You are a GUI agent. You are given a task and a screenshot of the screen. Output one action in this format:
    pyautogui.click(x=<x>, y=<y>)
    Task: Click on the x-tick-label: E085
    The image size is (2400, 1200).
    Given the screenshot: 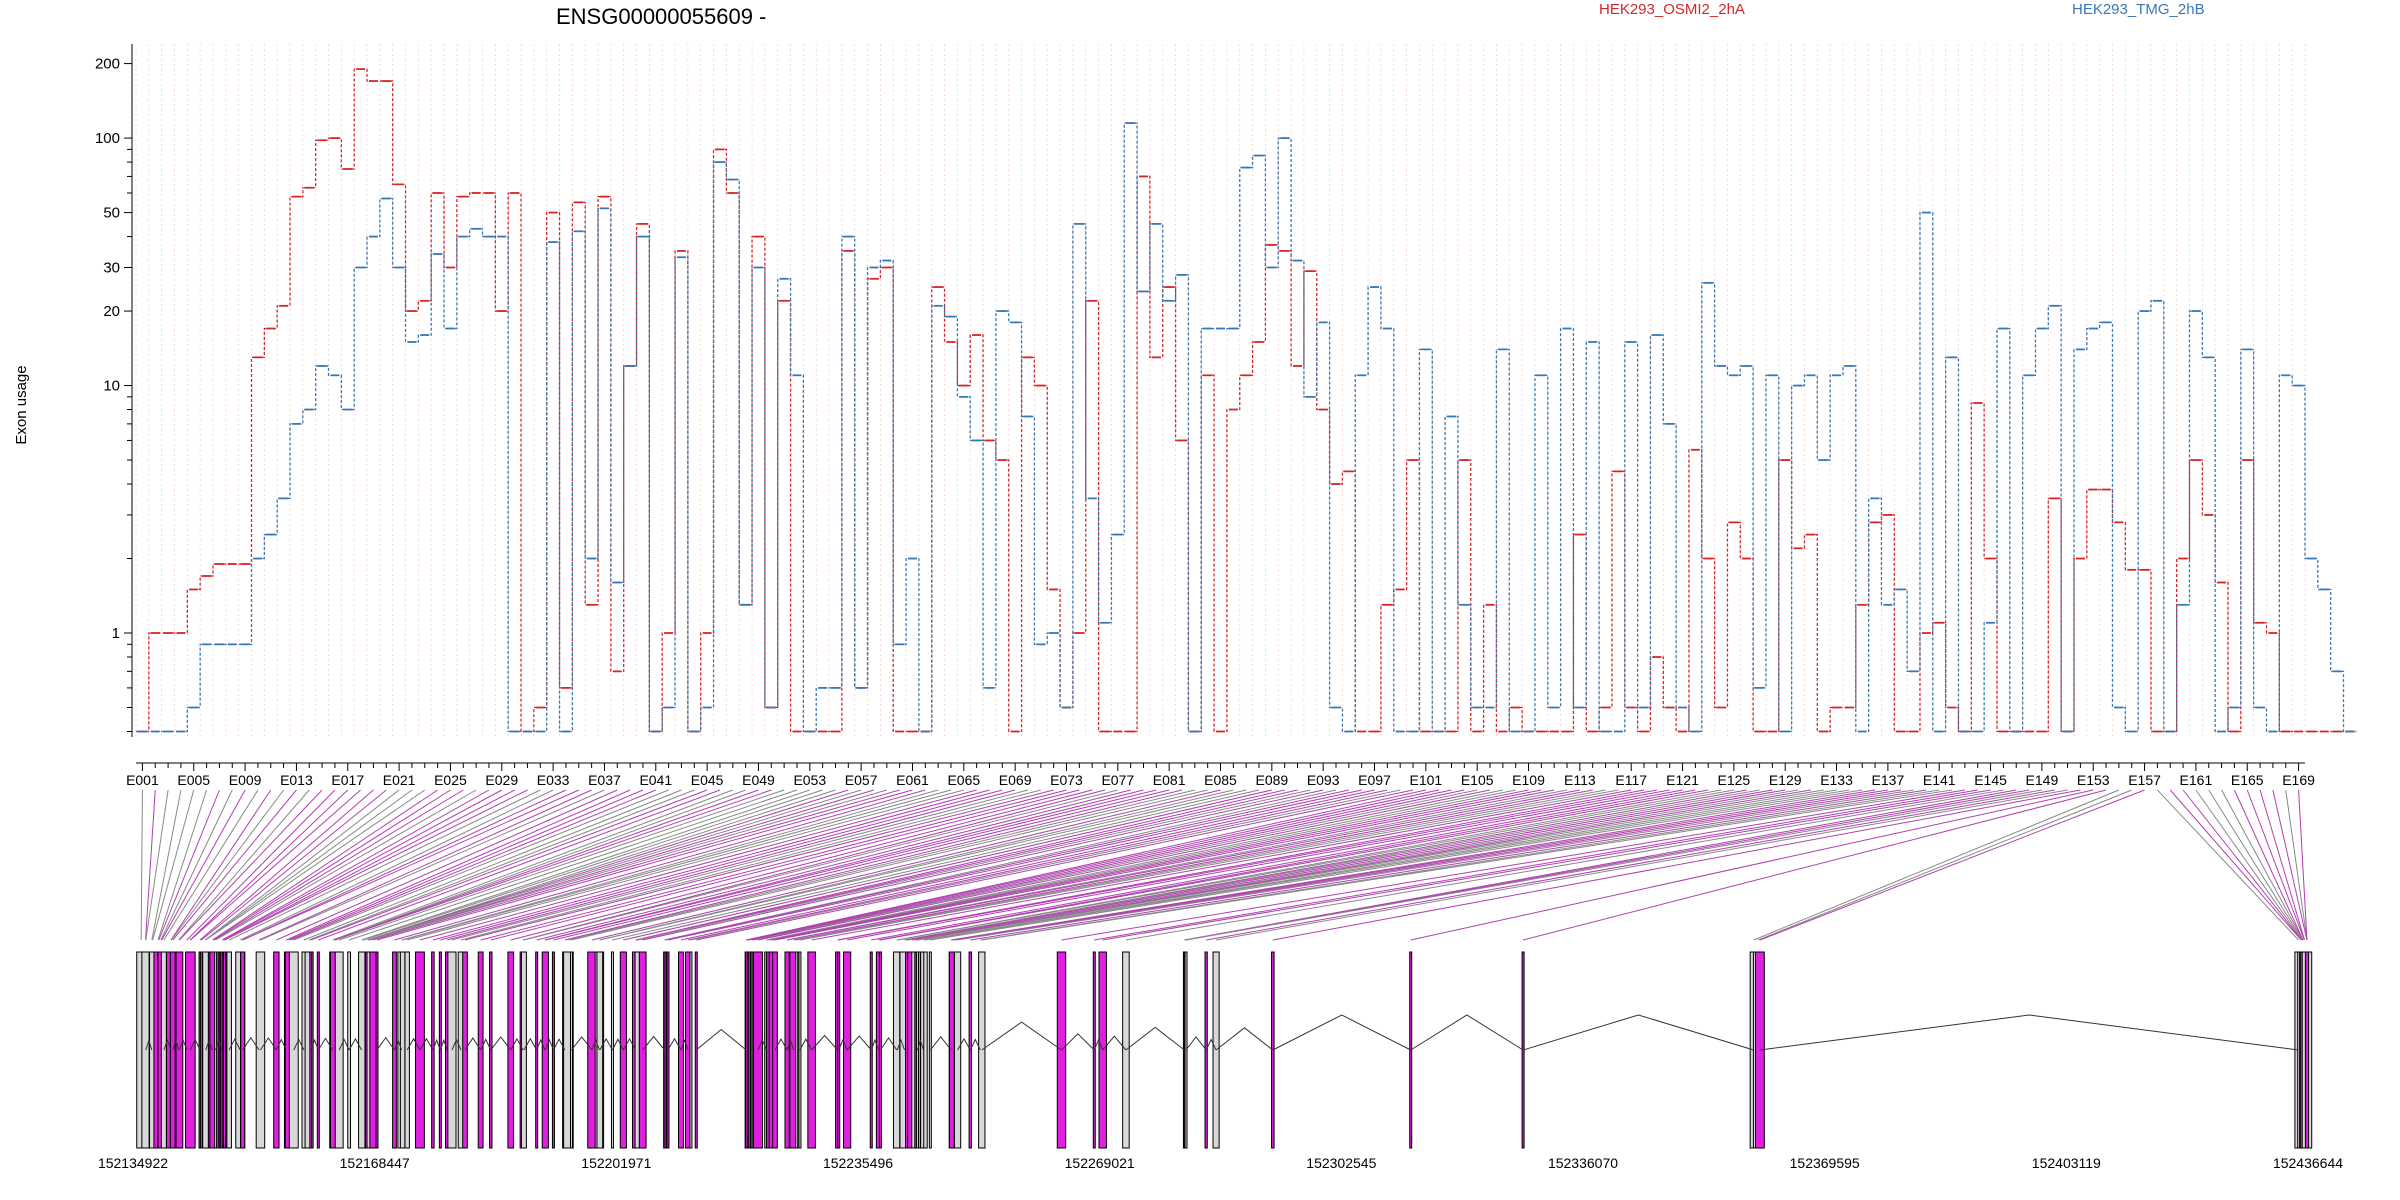 What is the action you would take?
    pyautogui.click(x=1220, y=780)
    